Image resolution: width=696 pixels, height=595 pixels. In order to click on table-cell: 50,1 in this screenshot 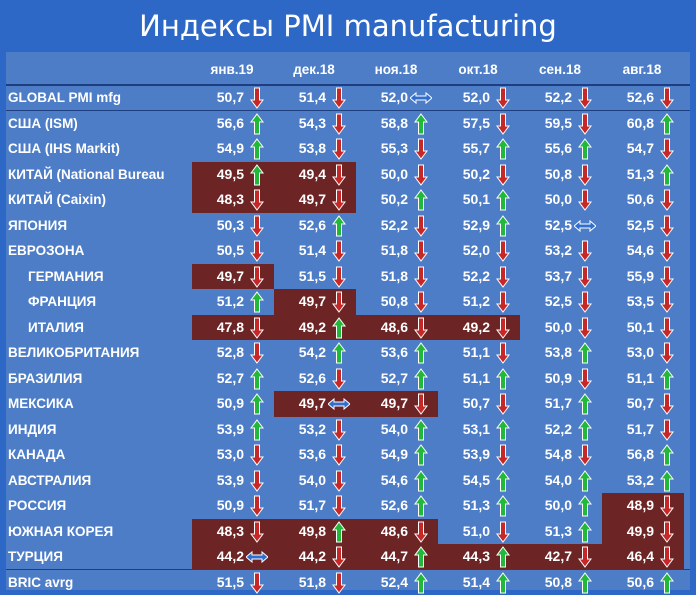, I will do `click(643, 328)`.